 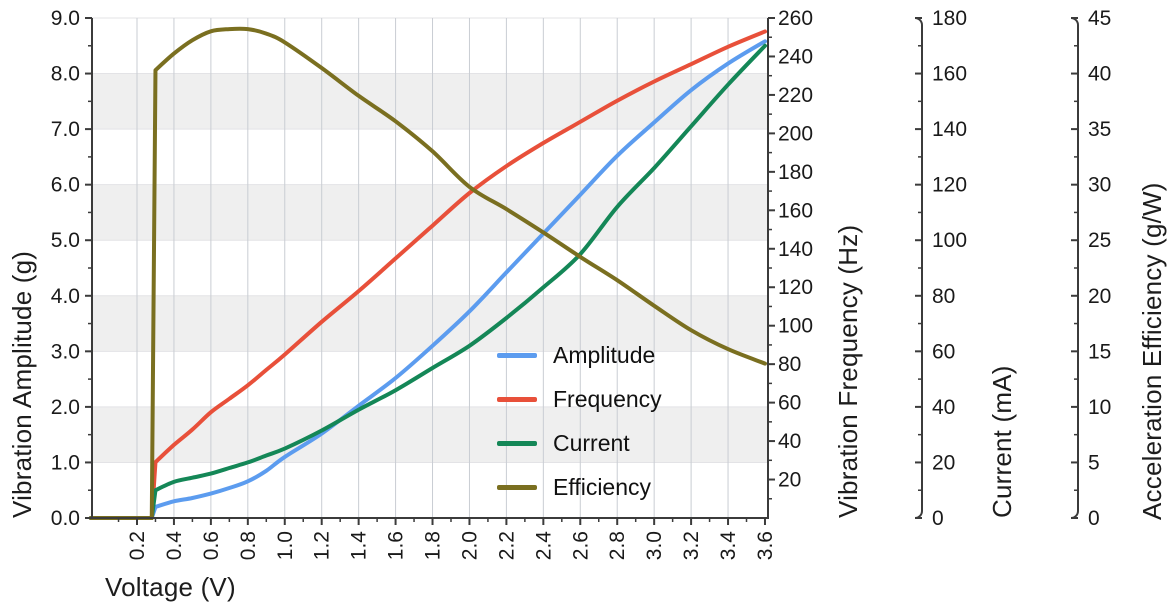 What do you see at coordinates (795, 95) in the screenshot?
I see `svg-text: 220` at bounding box center [795, 95].